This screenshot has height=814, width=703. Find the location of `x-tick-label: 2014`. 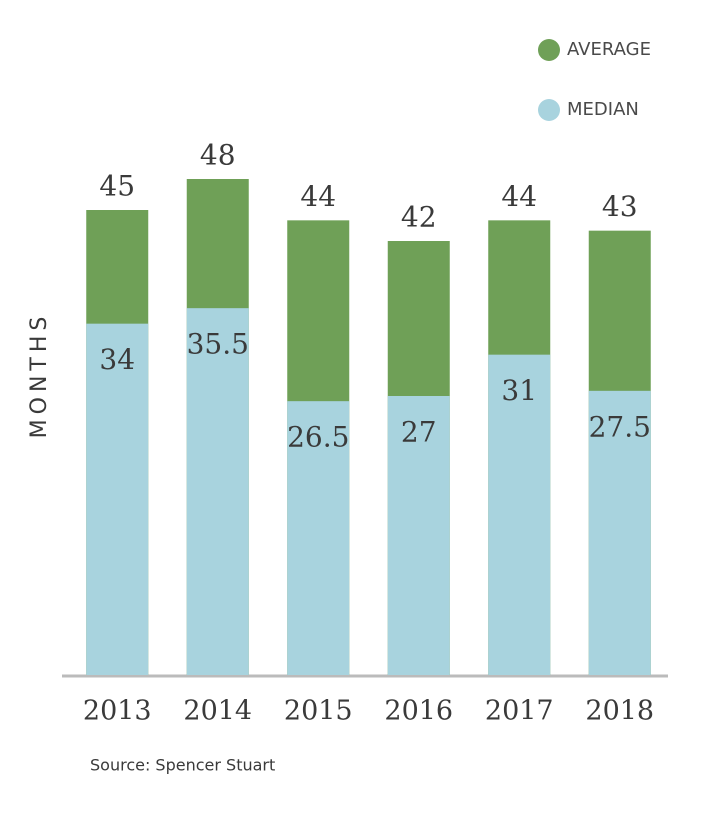

x-tick-label: 2014 is located at coordinates (217, 711).